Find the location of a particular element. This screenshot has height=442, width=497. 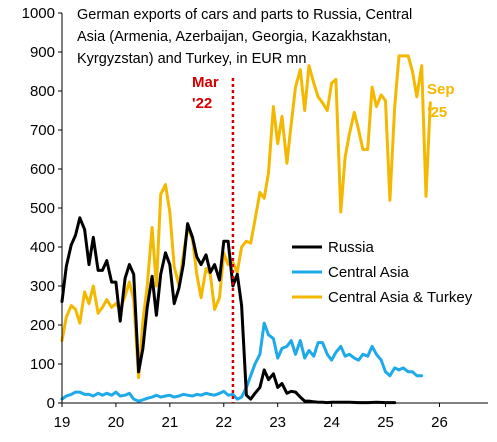

x-tick-label: 19 is located at coordinates (62, 422).